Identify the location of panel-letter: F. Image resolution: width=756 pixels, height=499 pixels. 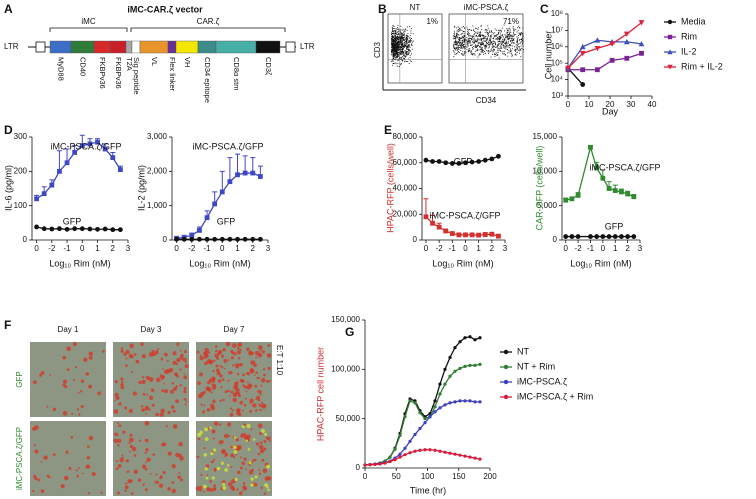
(7, 325).